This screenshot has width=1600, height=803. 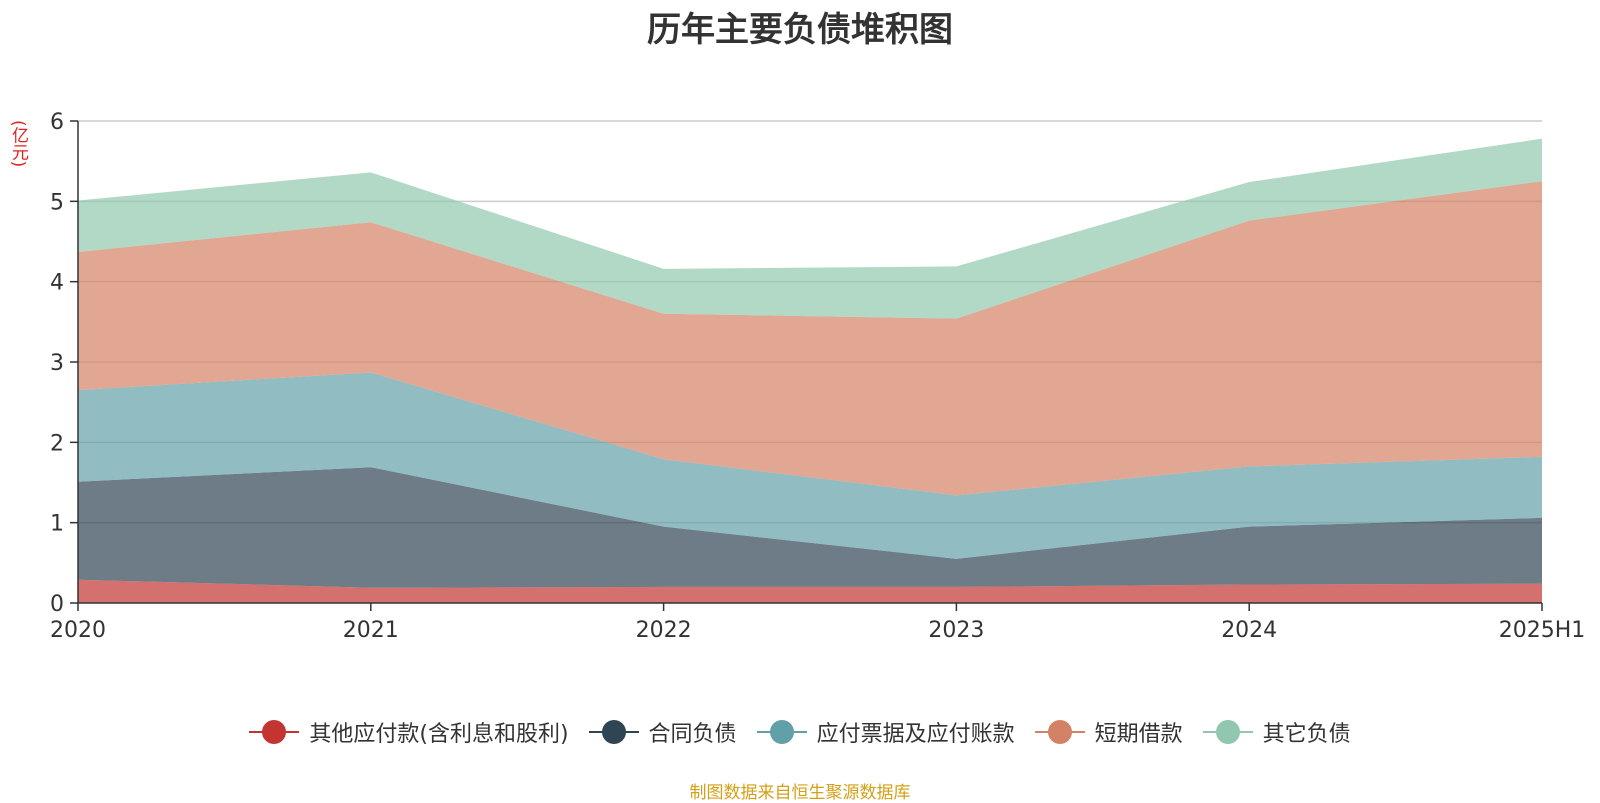 I want to click on chart-title: 历年主要负债堆积图, so click(x=800, y=30).